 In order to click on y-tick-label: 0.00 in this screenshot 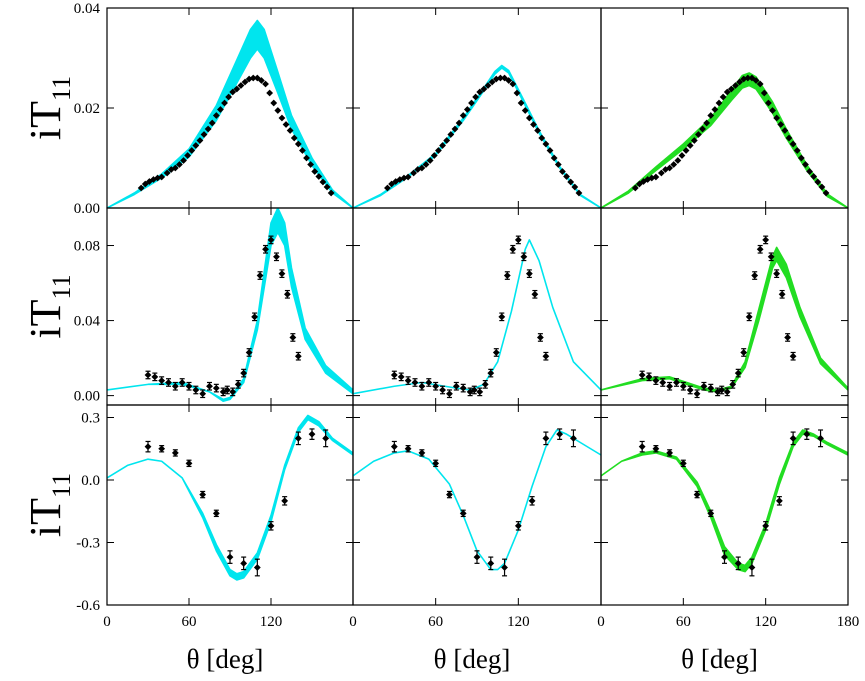, I will do `click(87, 397)`.